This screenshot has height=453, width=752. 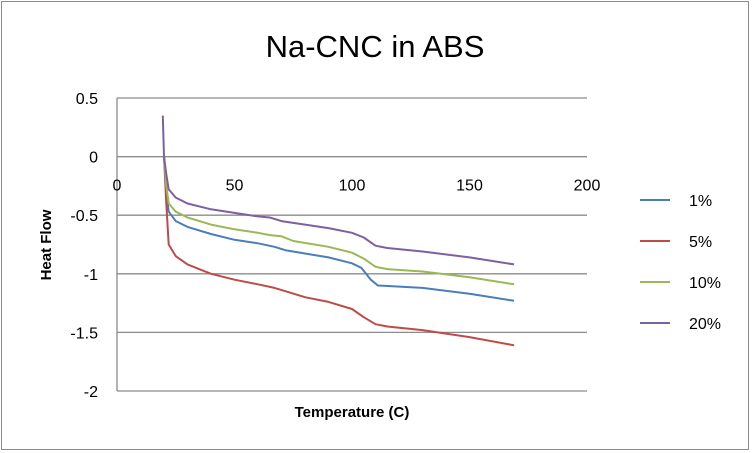 I want to click on series-line-10pct, so click(x=339, y=221).